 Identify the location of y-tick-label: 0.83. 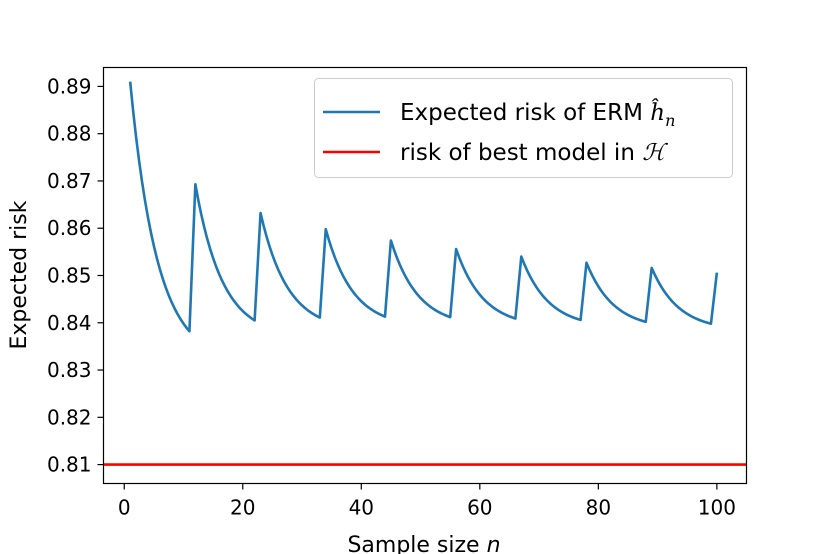
(69, 370).